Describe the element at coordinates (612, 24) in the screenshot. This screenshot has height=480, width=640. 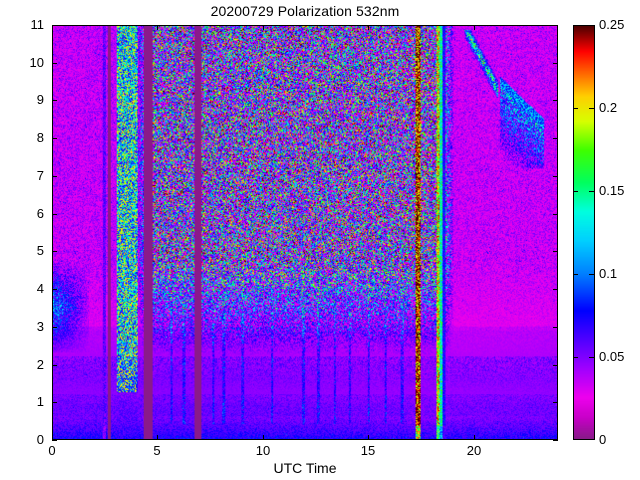
I see `colorbar-tick-label: 0.25` at that location.